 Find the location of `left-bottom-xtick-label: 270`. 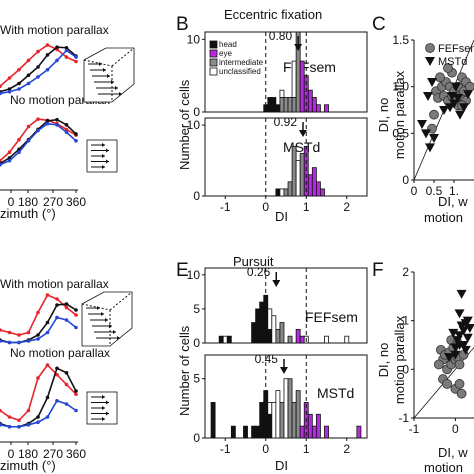

left-bottom-xtick-label: 270 is located at coordinates (53, 454).